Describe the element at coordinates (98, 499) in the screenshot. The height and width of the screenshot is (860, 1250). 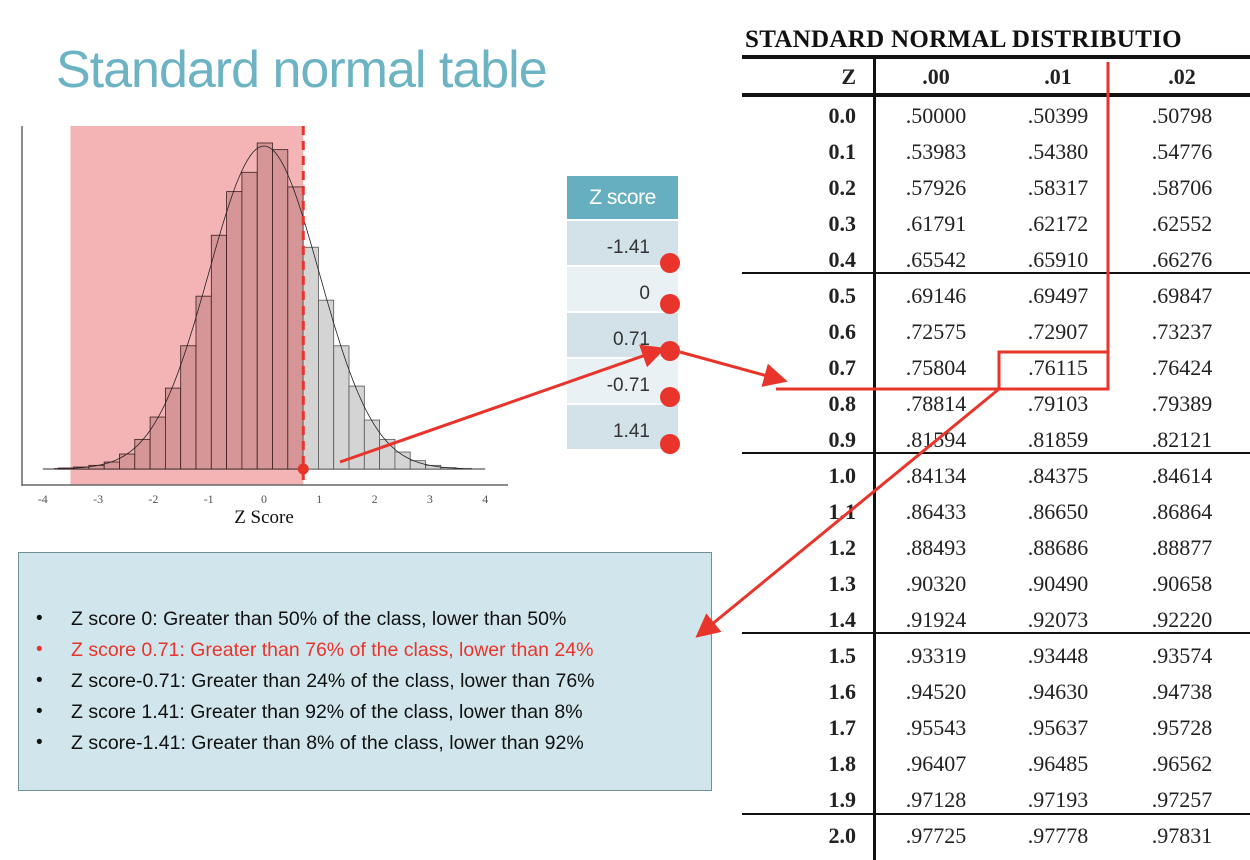
I see `x-tick-label: -3` at that location.